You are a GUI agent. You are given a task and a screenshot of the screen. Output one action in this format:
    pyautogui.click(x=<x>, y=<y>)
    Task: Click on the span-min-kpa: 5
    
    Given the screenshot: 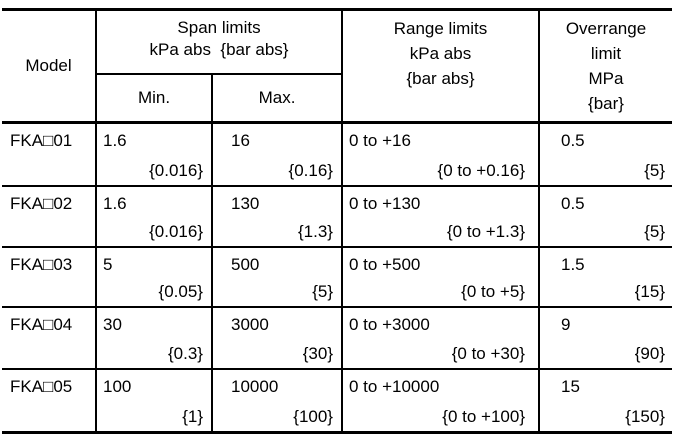 What is the action you would take?
    pyautogui.click(x=108, y=264)
    